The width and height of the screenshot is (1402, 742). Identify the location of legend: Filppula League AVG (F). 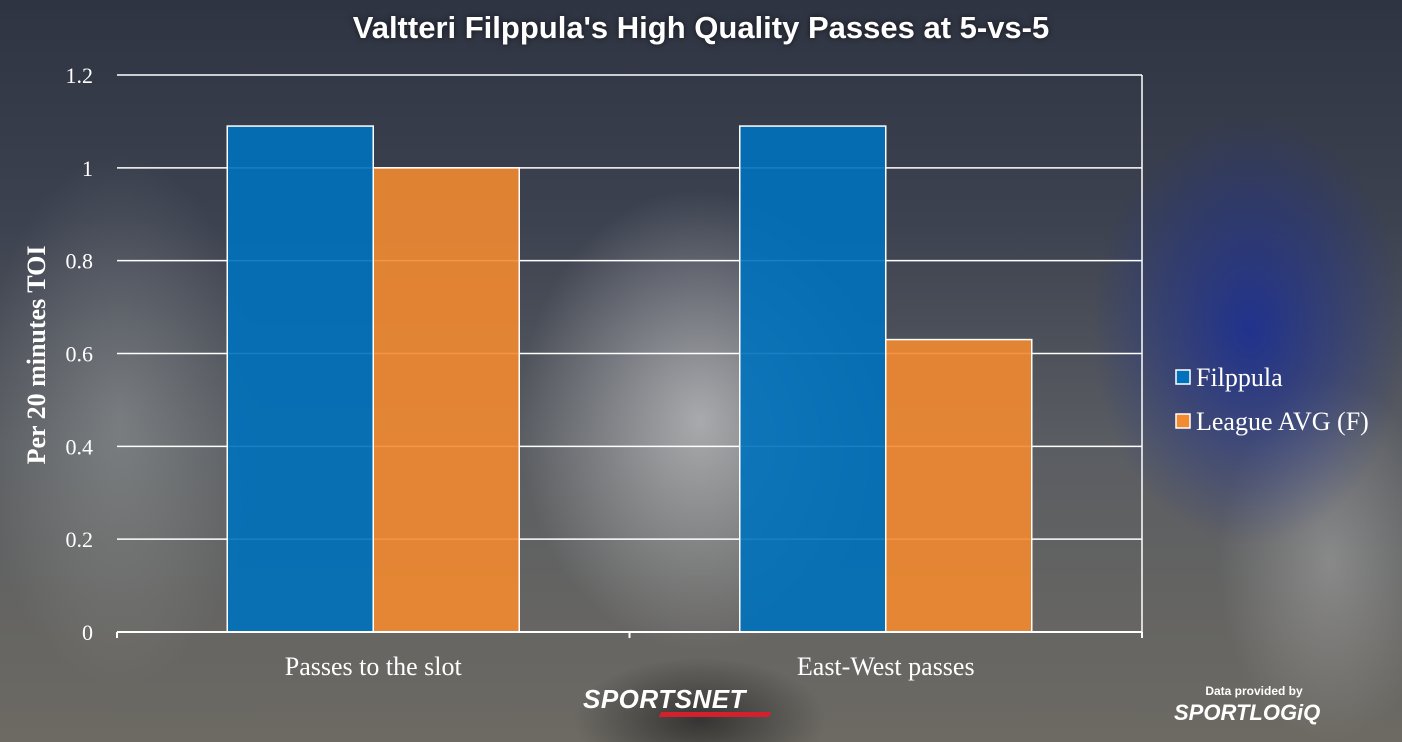
(1272, 399).